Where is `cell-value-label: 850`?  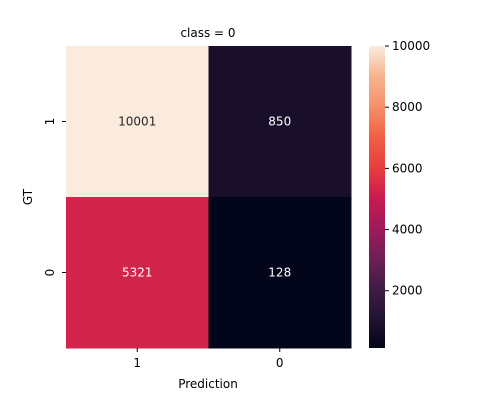 cell-value-label: 850 is located at coordinates (279, 122).